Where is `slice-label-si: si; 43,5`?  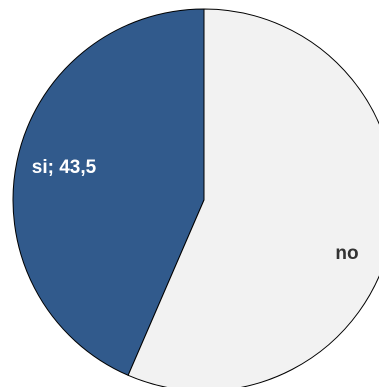
slice-label-si: si; 43,5 is located at coordinates (64, 167).